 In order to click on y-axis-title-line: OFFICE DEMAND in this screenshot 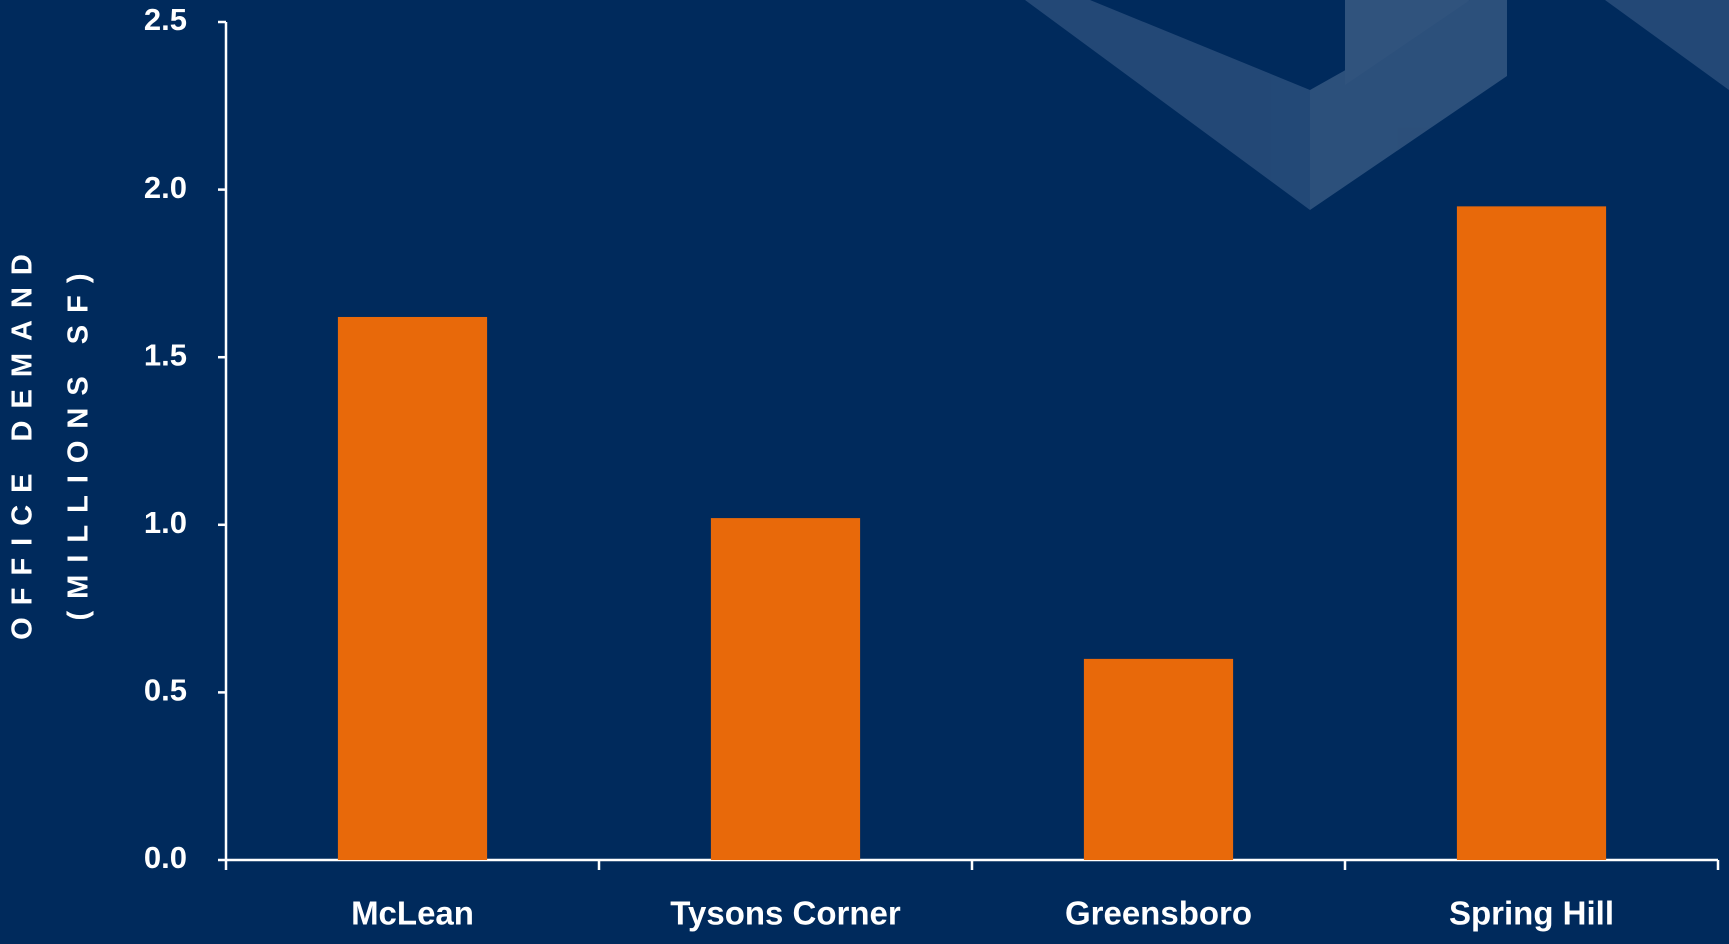, I will do `click(23, 441)`.